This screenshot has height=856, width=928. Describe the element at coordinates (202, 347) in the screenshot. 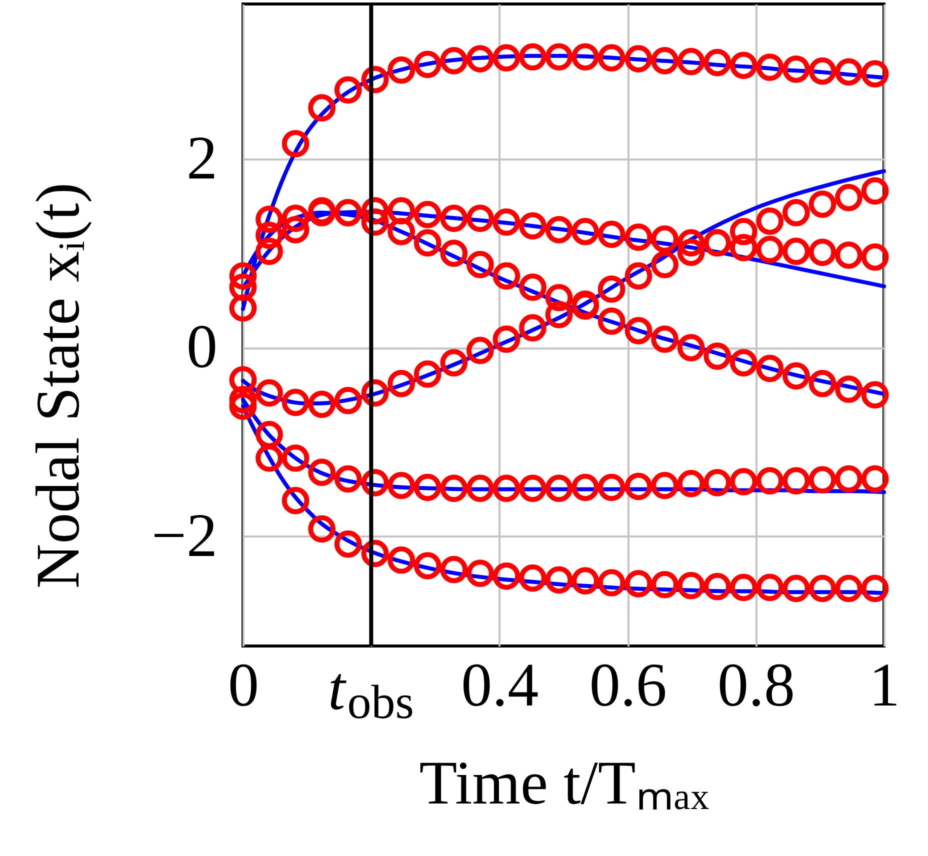

I see `y-tick-label: 0` at that location.